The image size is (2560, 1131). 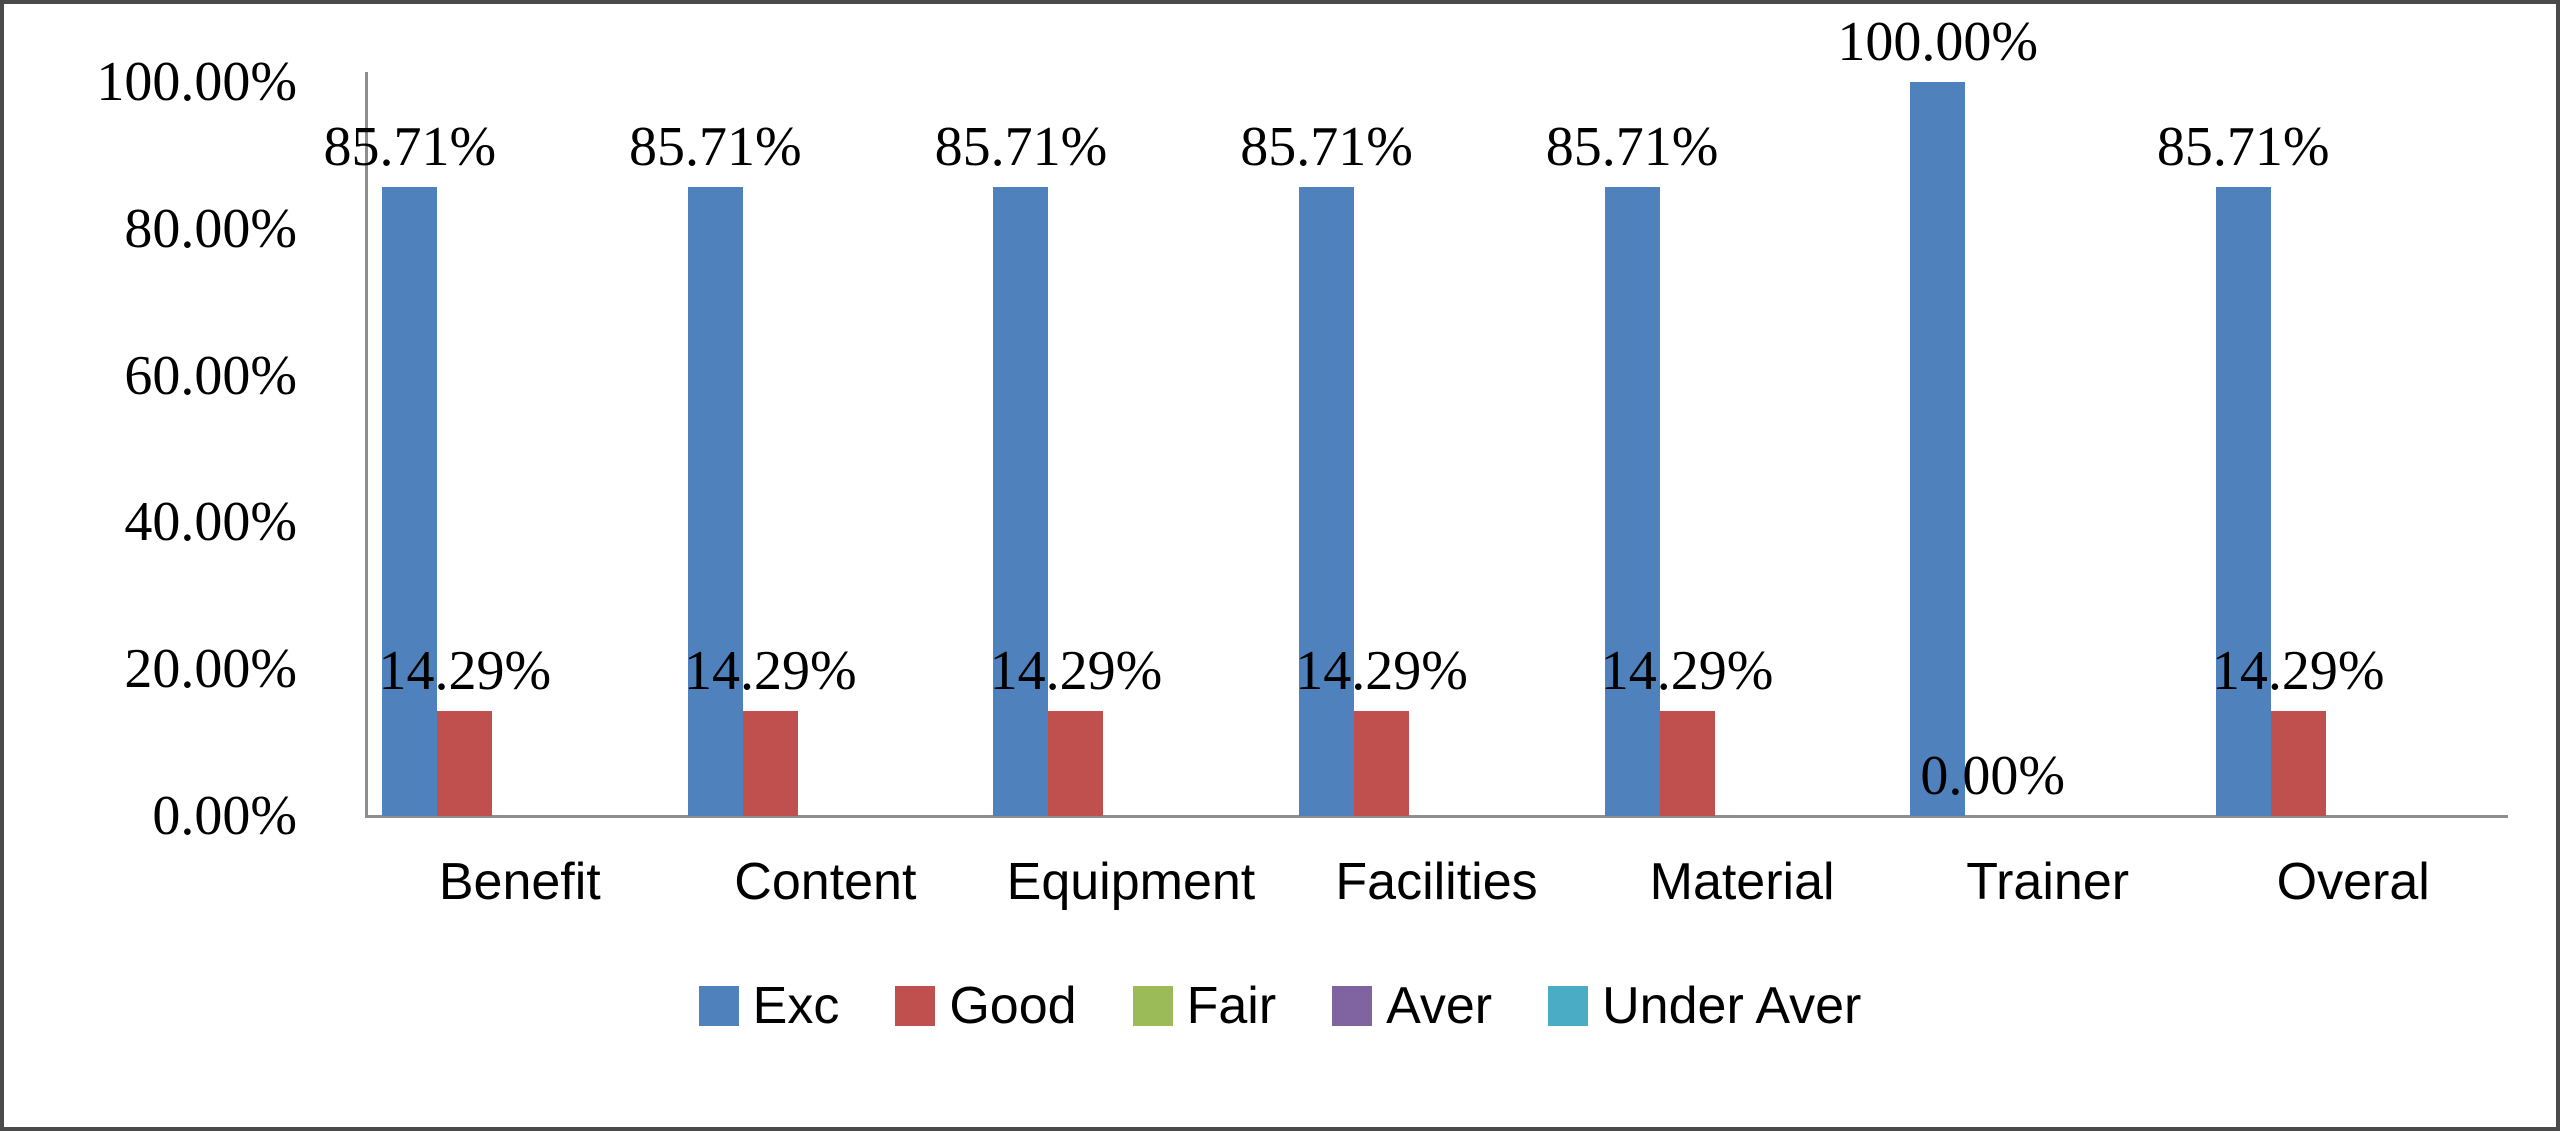 I want to click on legend-marker-fair, so click(x=1152, y=1006).